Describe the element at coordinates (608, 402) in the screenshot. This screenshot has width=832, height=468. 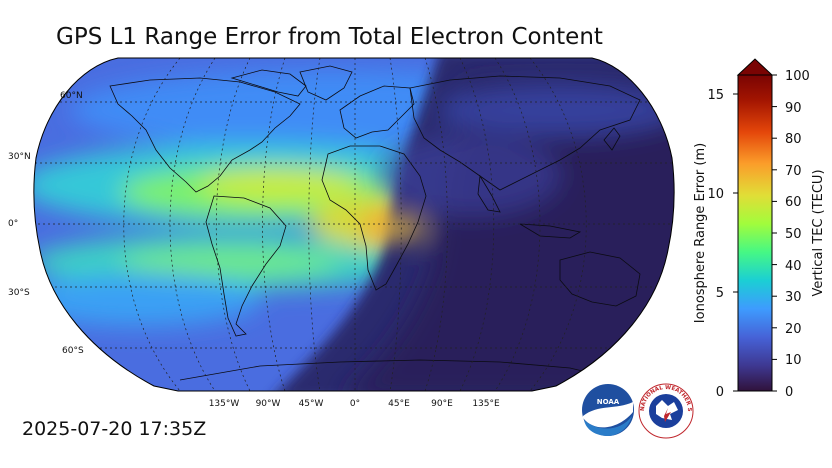
I see `noaa-logo-text: NOAA` at that location.